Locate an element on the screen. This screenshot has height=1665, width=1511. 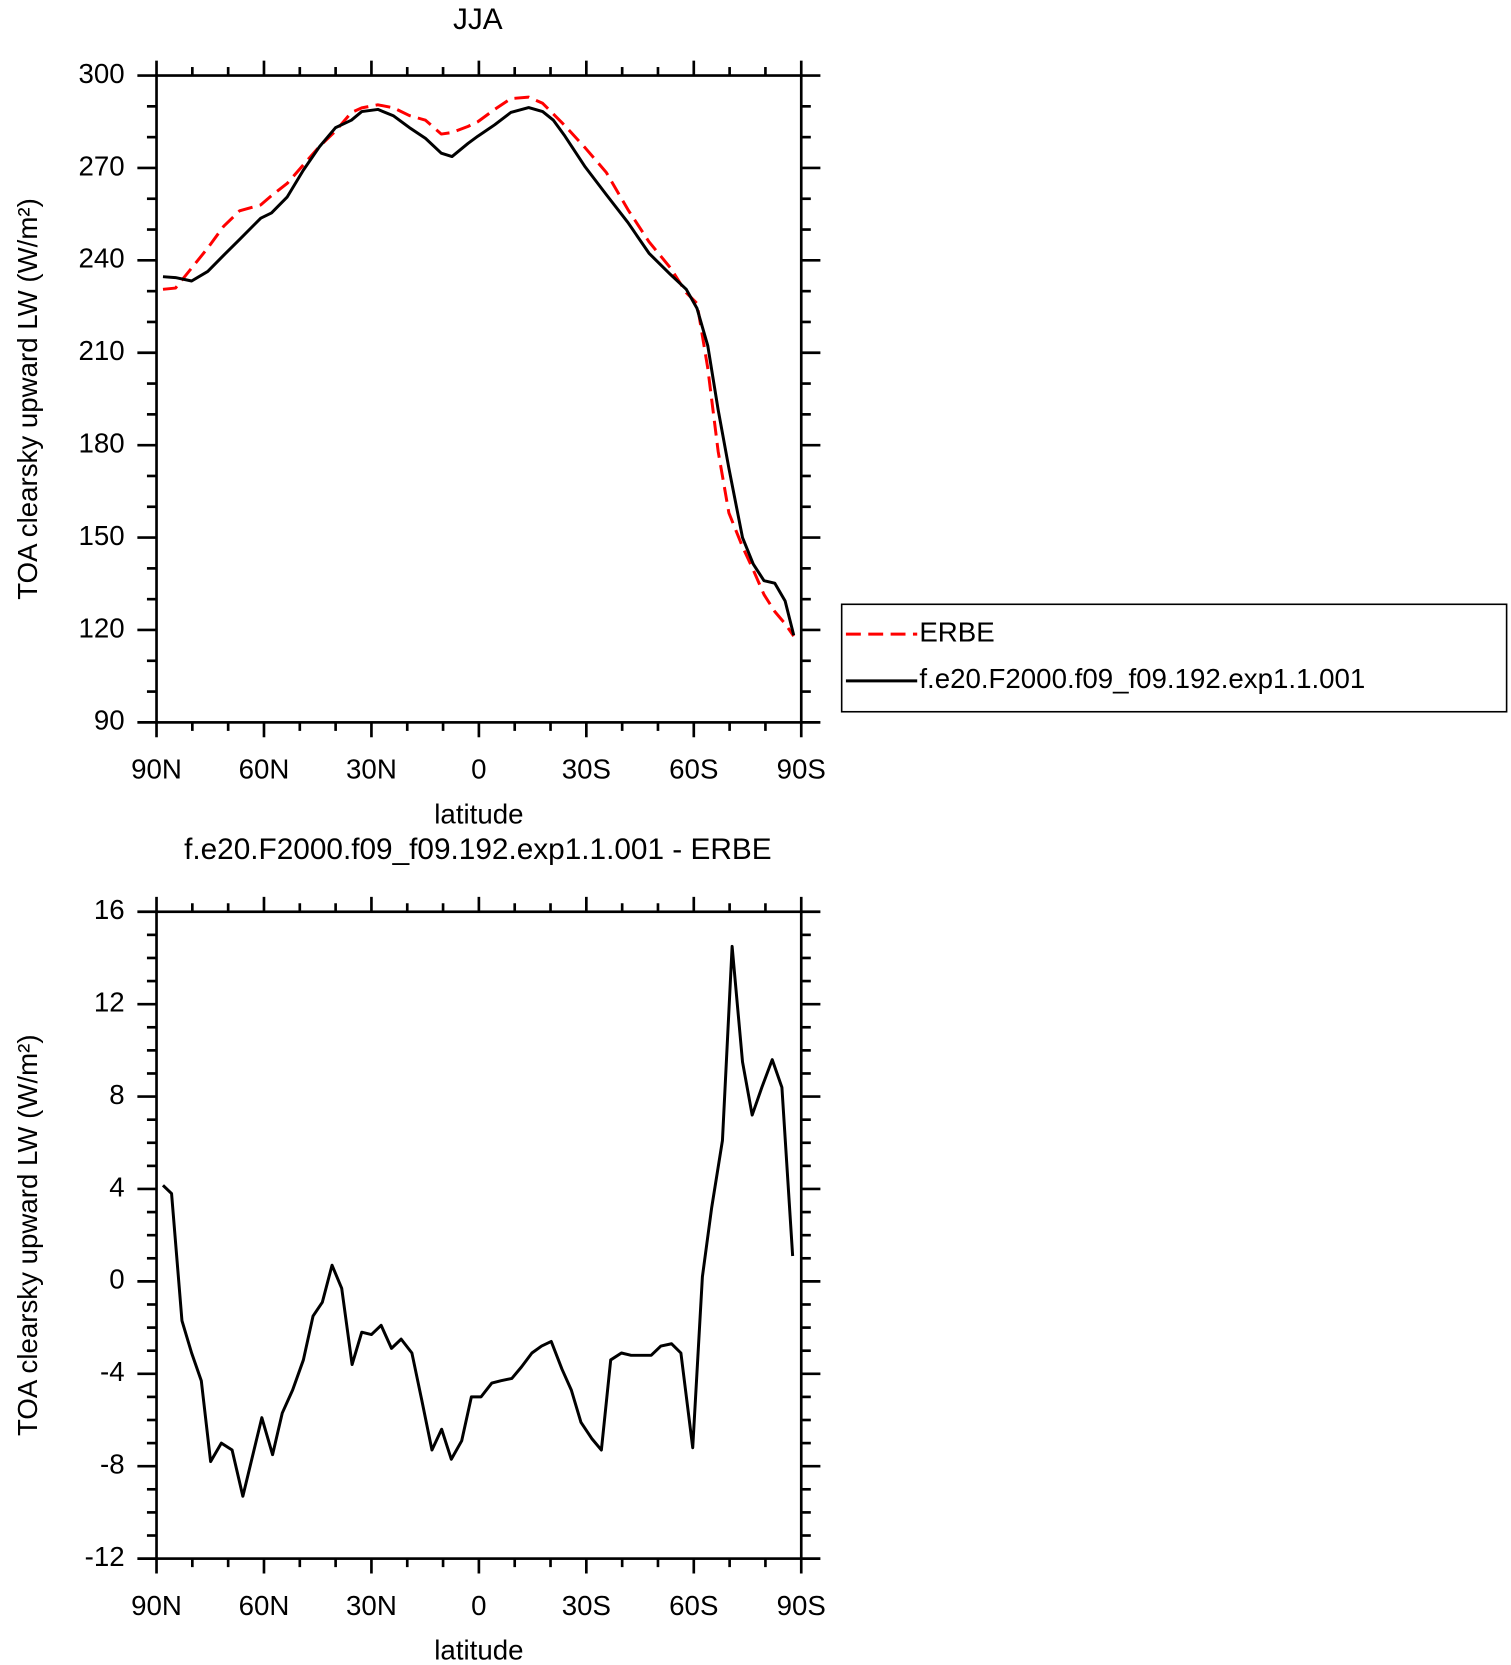
y-tick-label: 150 is located at coordinates (101, 535).